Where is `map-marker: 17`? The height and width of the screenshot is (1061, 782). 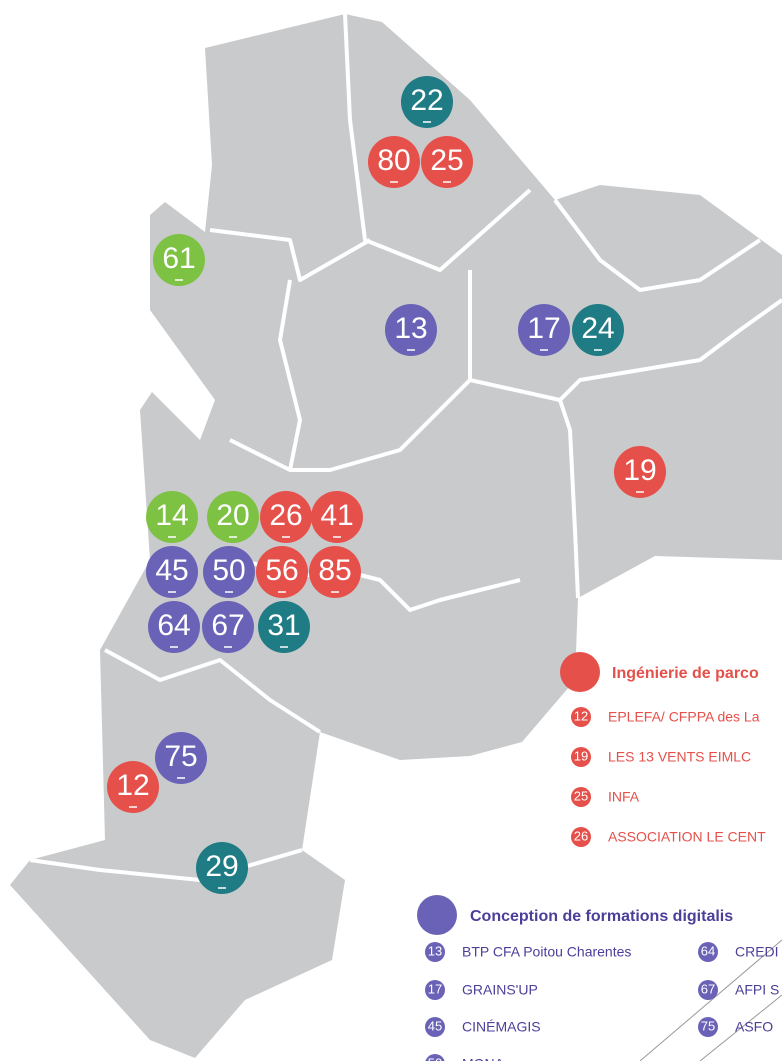 map-marker: 17 is located at coordinates (544, 330).